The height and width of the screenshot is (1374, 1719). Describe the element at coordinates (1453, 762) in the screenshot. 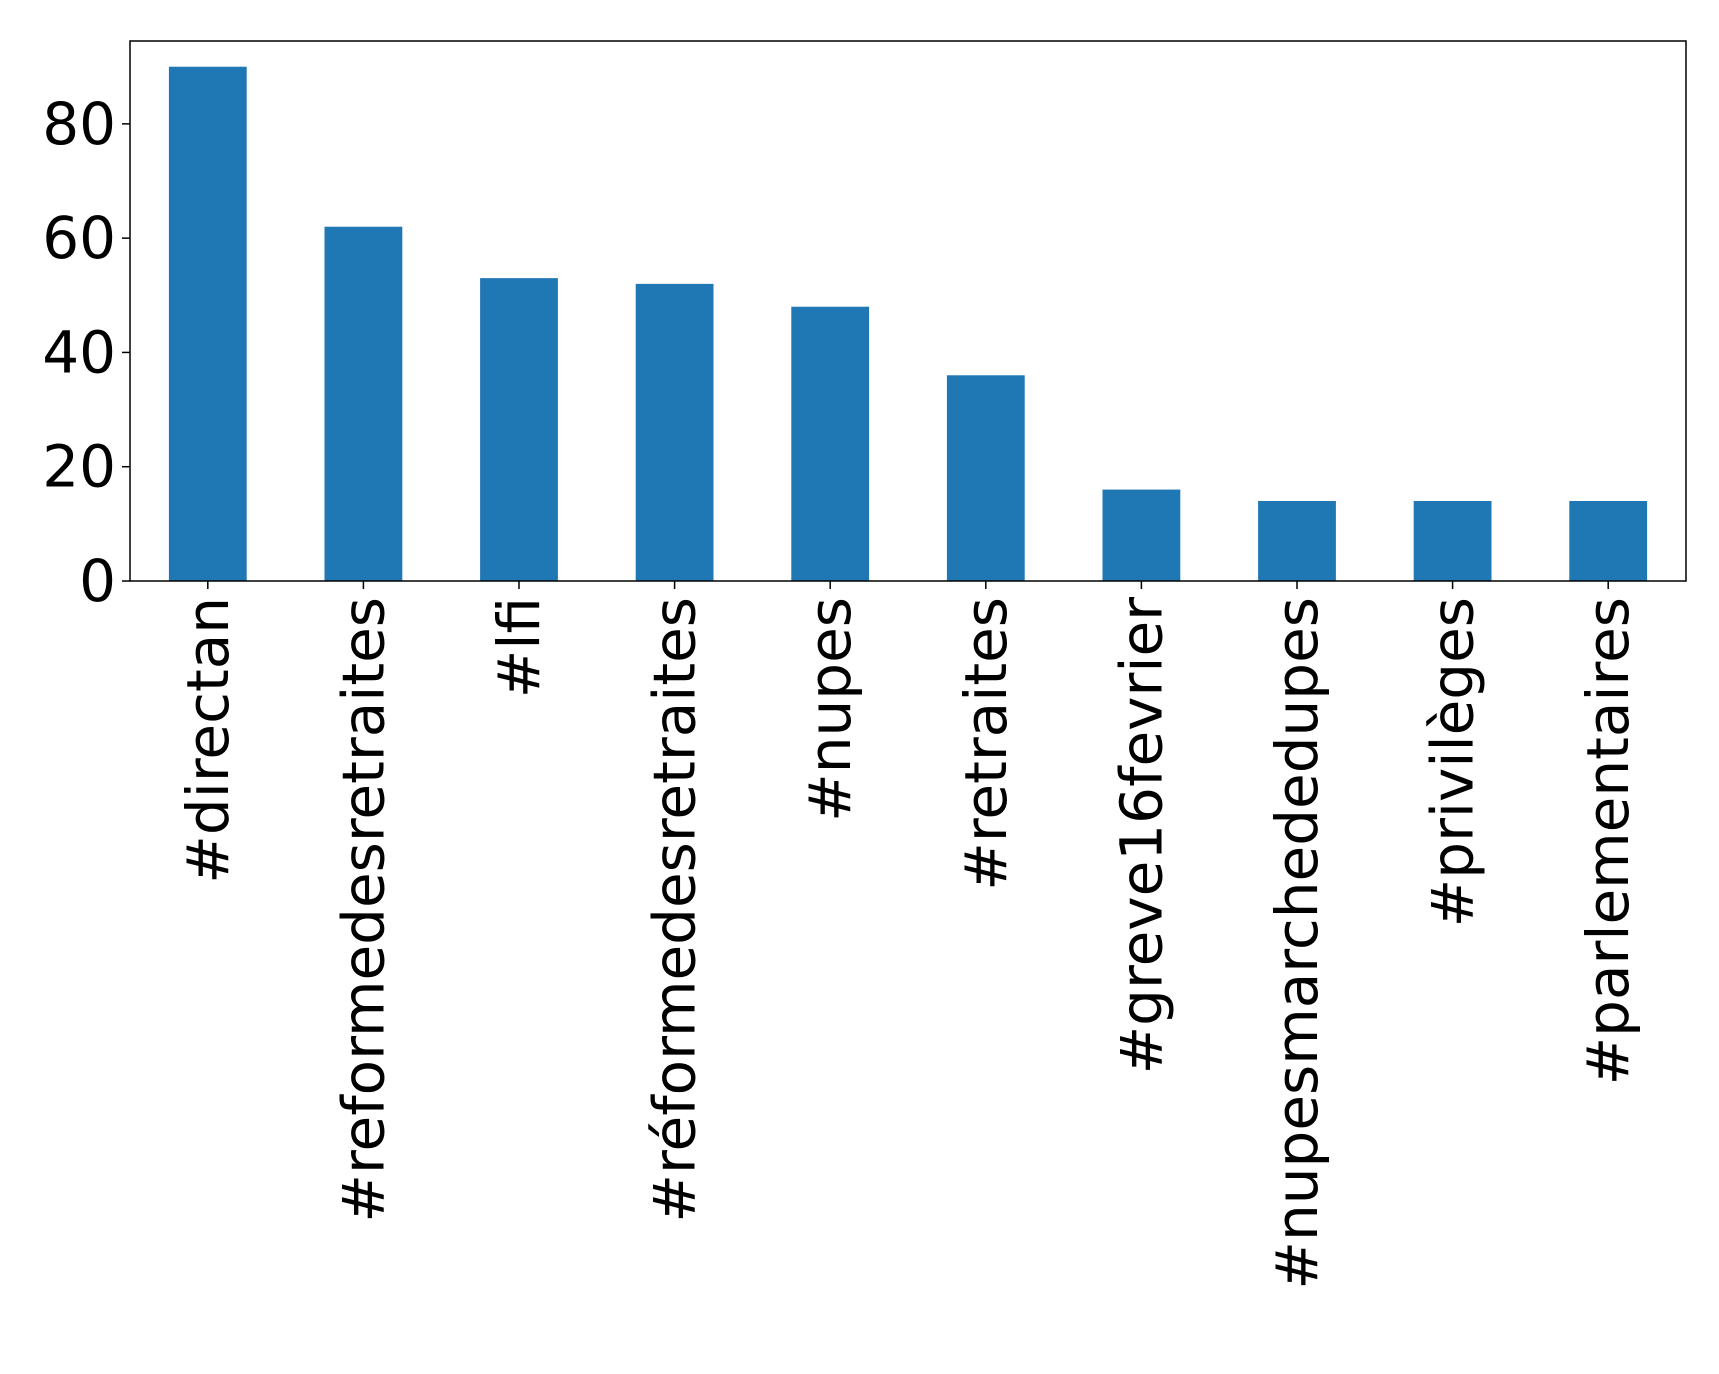

I see `x-tick-label-8: #privilèges` at that location.